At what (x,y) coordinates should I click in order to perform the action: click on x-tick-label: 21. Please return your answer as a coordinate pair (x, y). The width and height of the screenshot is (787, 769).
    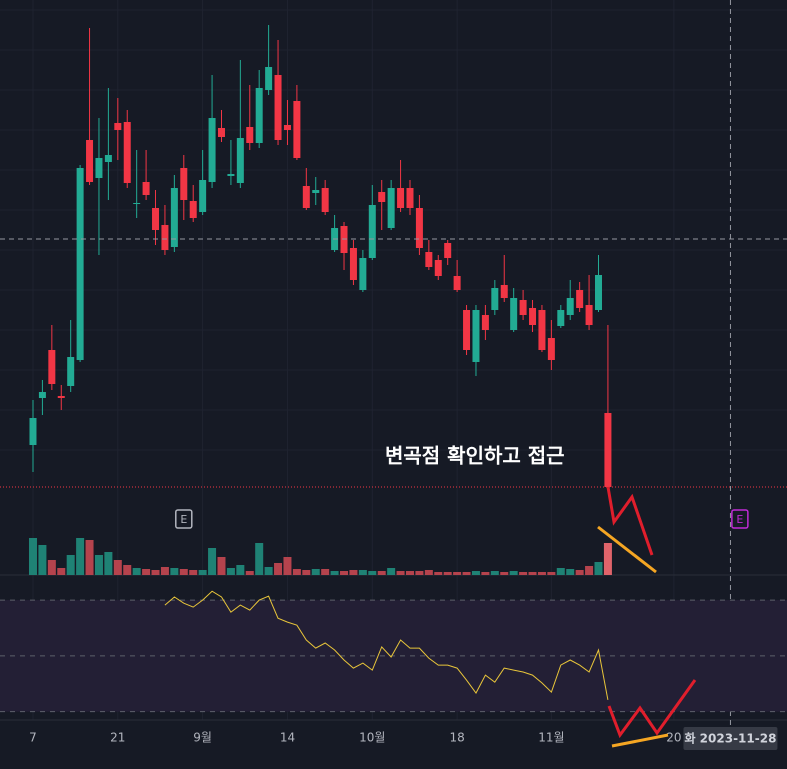
    Looking at the image, I should click on (117, 738).